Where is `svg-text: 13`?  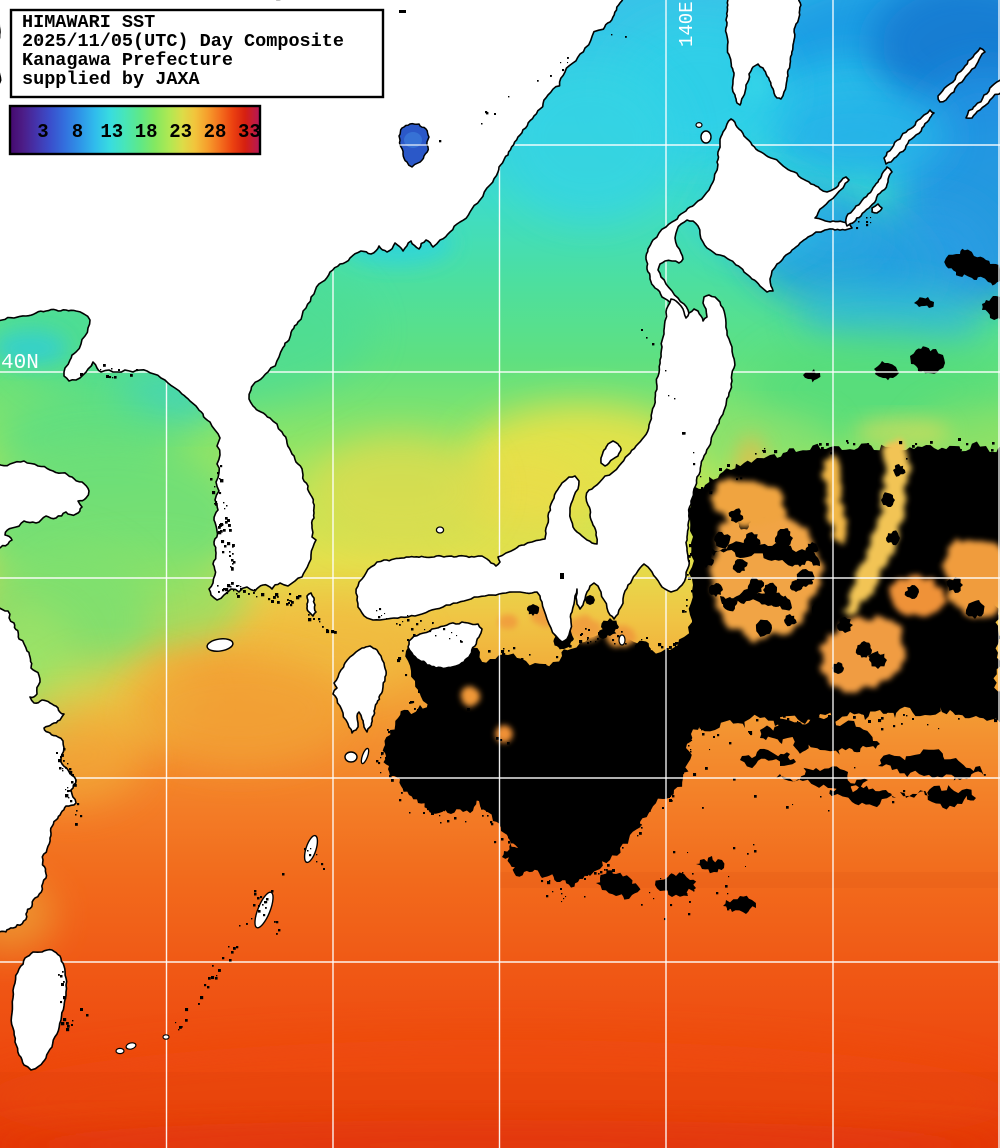
svg-text: 13 is located at coordinates (111, 132).